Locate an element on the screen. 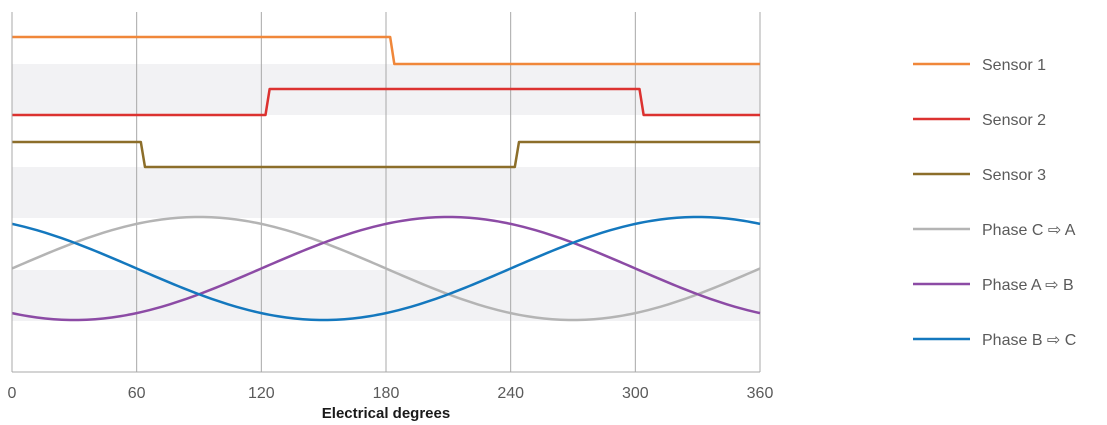 The height and width of the screenshot is (425, 1107). x-tick-label: 120 is located at coordinates (261, 393).